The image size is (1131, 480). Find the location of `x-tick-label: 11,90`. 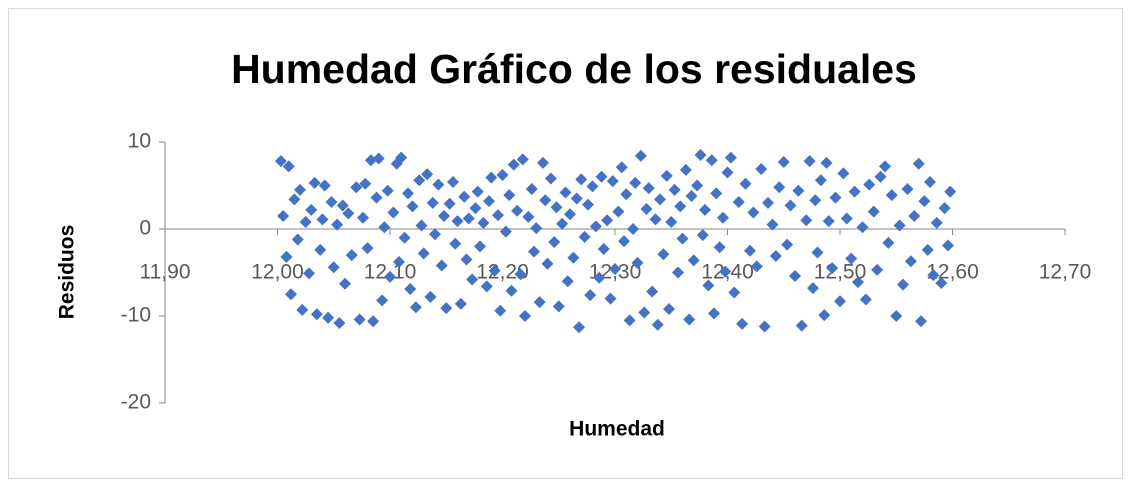

x-tick-label: 11,90 is located at coordinates (165, 272).